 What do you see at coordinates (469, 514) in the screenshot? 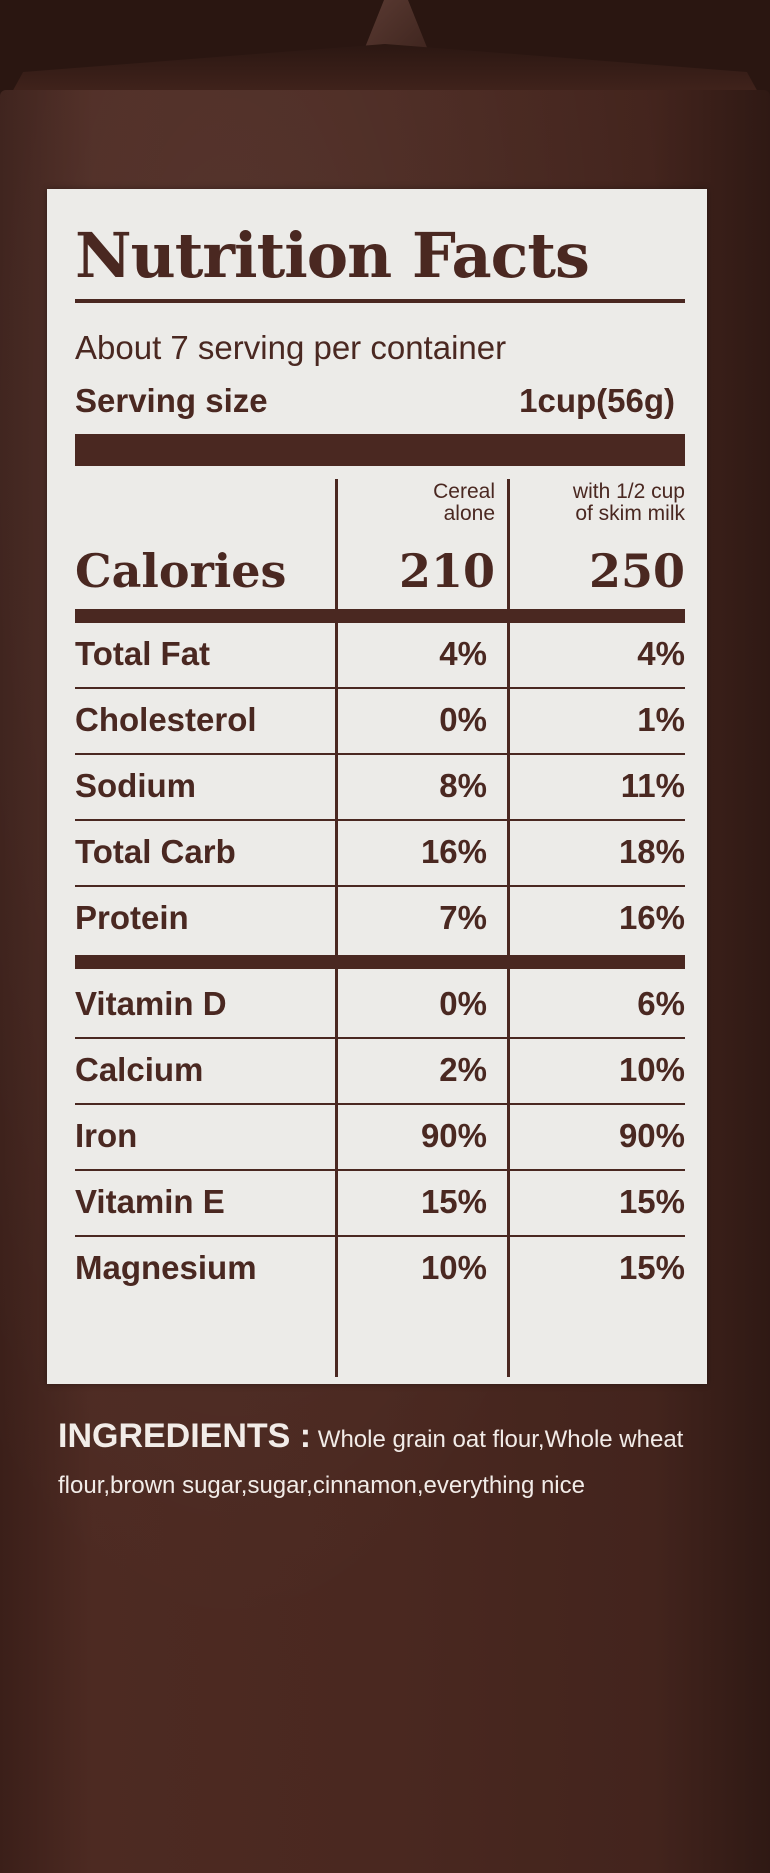
I see `col1-line2: alone` at bounding box center [469, 514].